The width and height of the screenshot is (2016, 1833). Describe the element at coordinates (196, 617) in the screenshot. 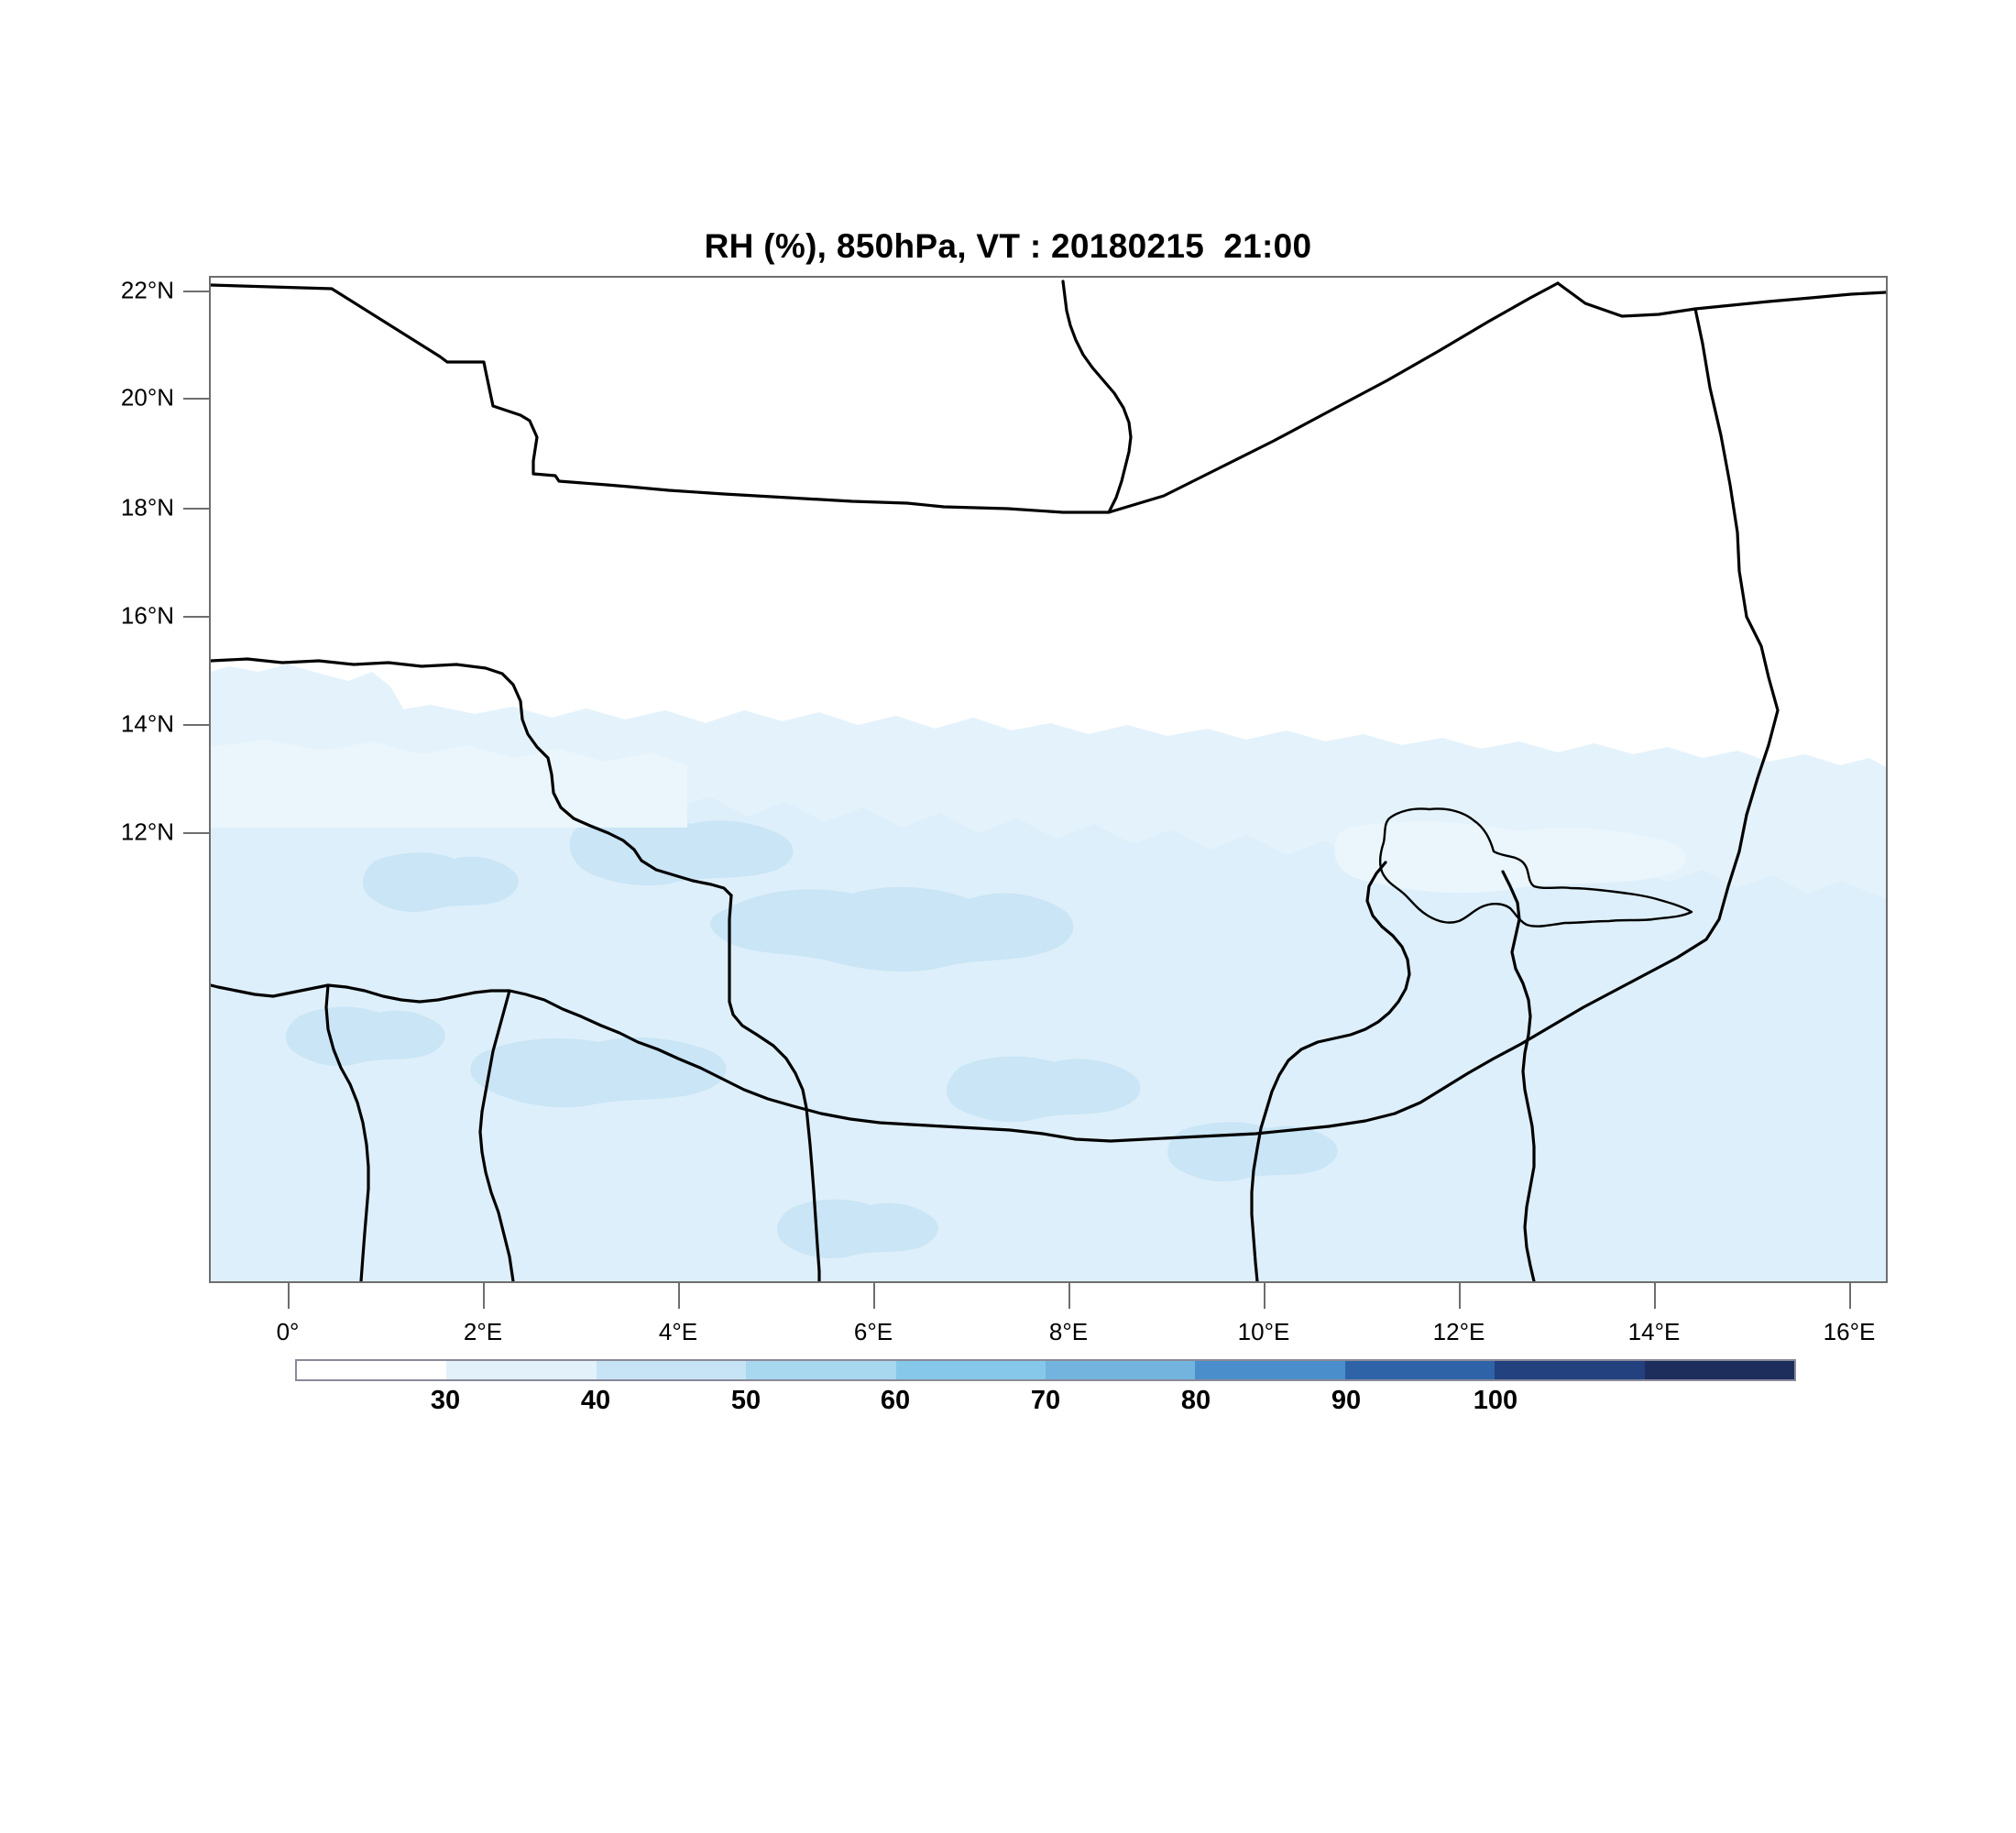

I see `ytick-mark-16N` at that location.